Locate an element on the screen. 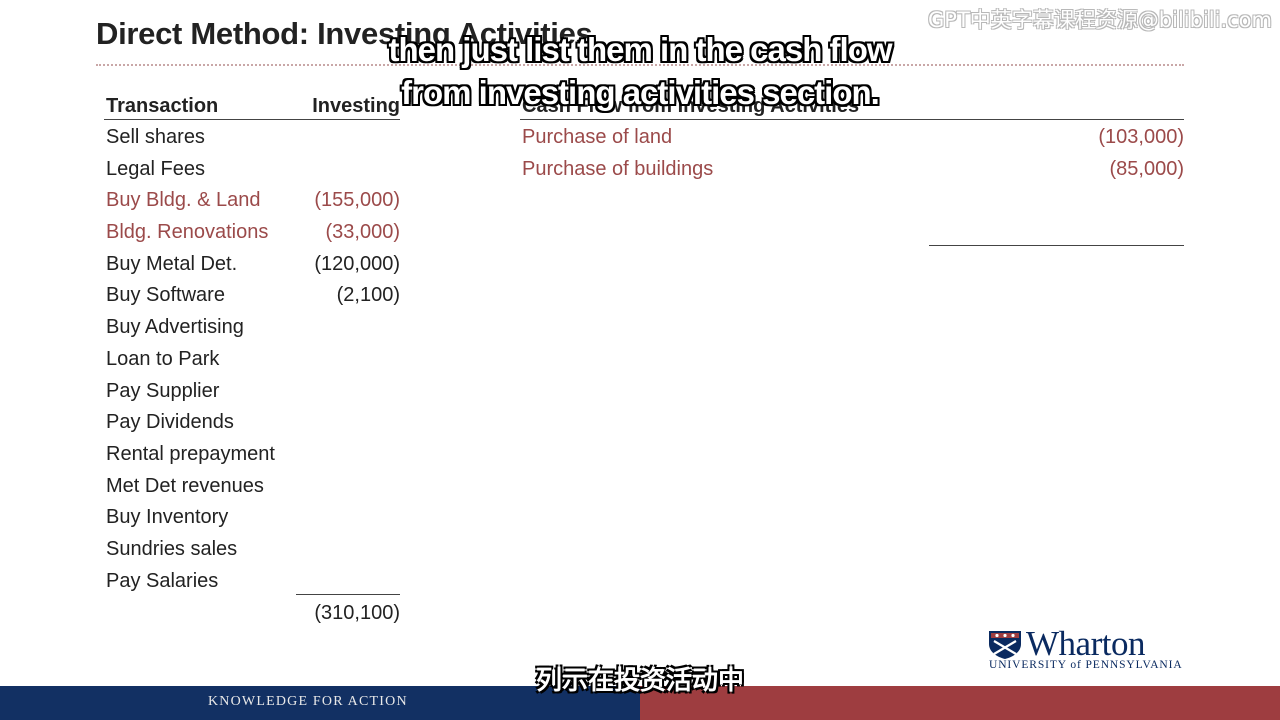  list-item: Purchase of land (103,000) is located at coordinates (853, 138).